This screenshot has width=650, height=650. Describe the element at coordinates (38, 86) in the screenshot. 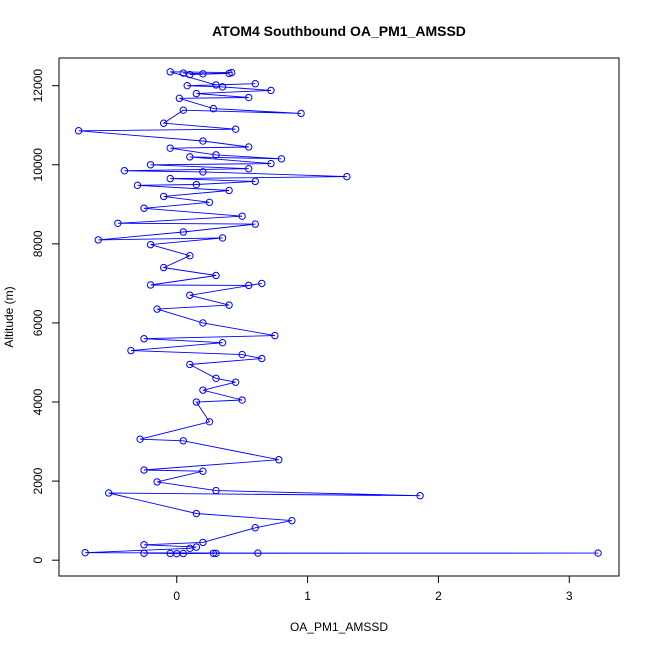

I see `y-tick-label: 12000` at that location.